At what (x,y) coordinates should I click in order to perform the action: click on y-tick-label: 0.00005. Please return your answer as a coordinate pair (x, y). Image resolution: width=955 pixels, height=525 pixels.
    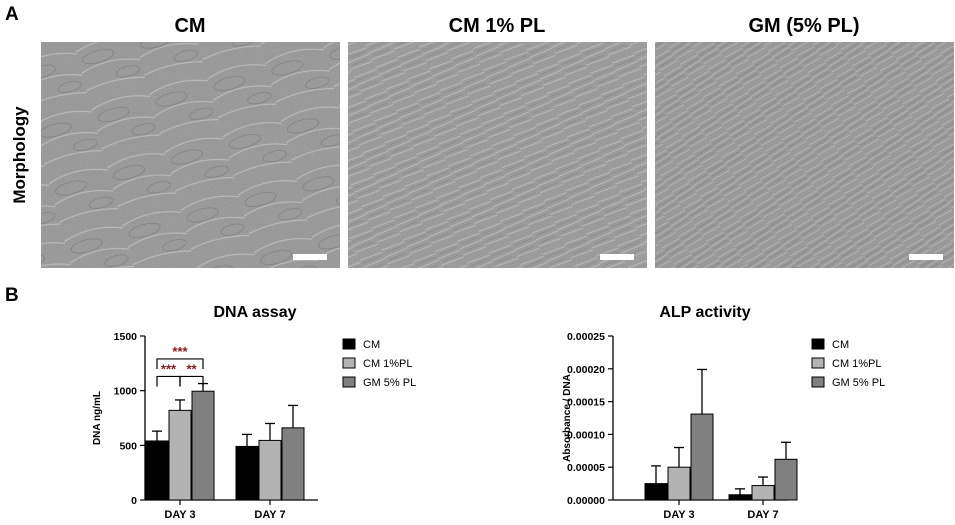
    Looking at the image, I should click on (586, 468).